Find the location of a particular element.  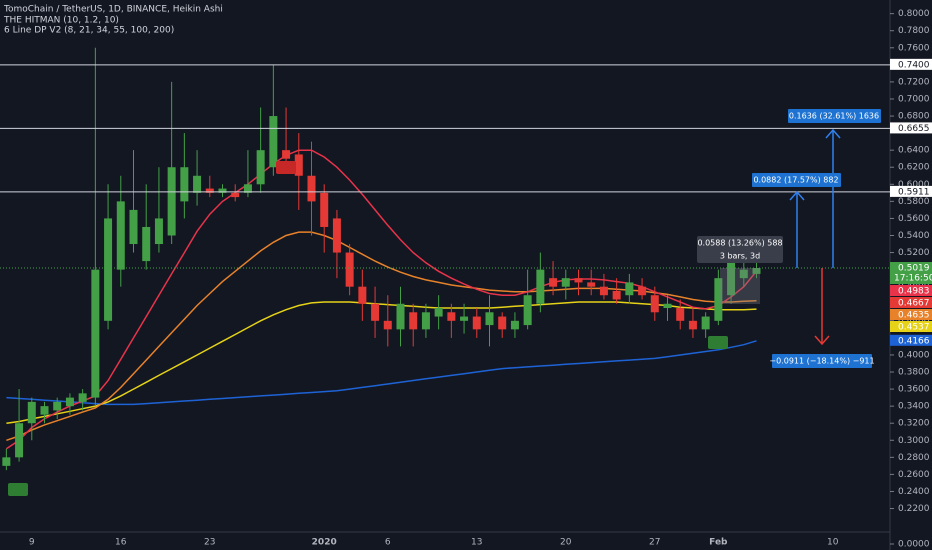

y-tick-label: 0.7800 is located at coordinates (914, 31).